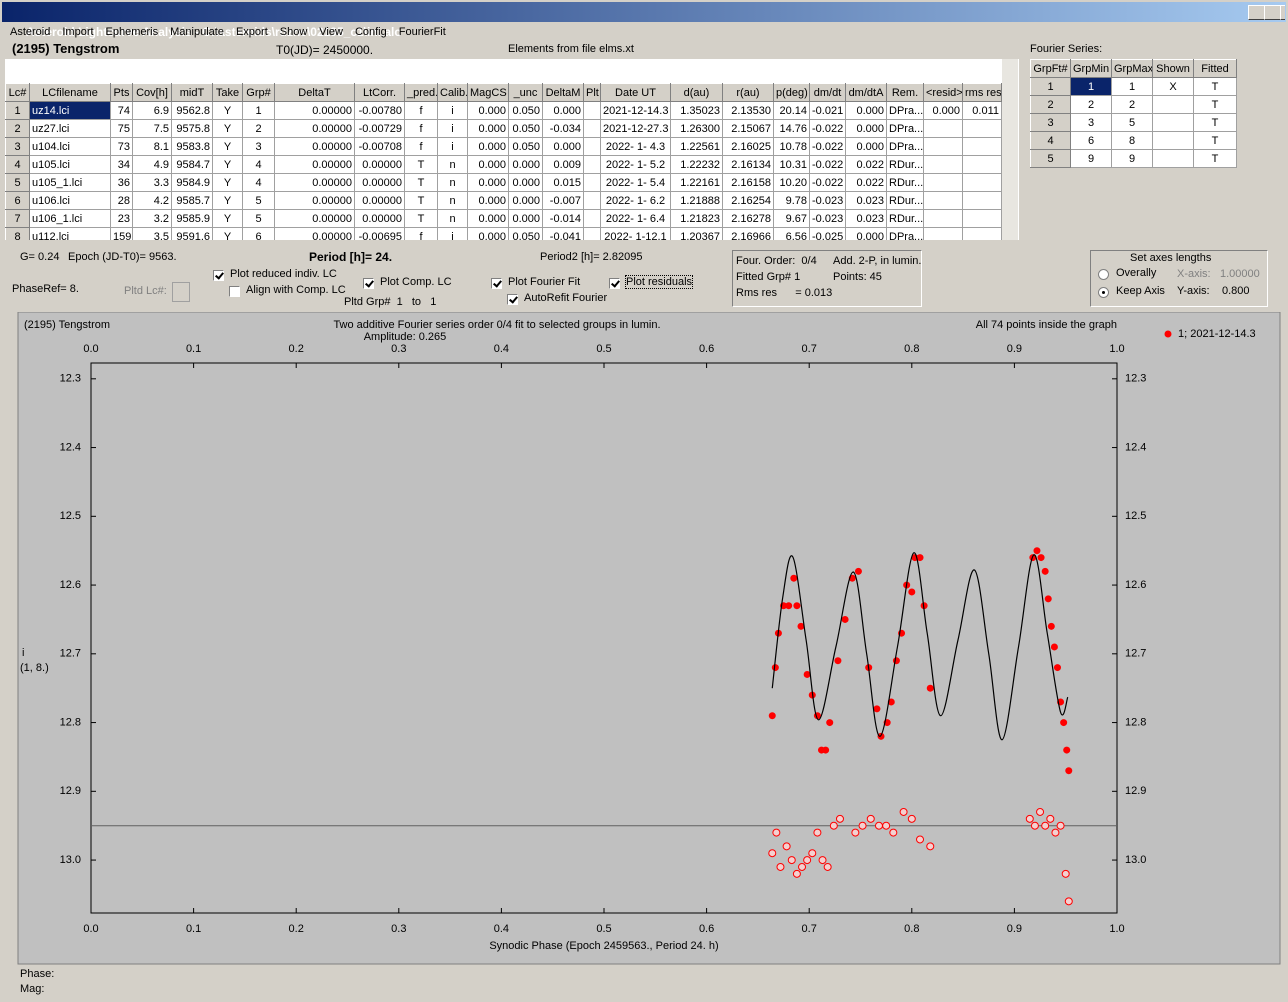 The image size is (1288, 1002). Describe the element at coordinates (132, 32) in the screenshot. I see `menu-item: Ephemeris` at that location.